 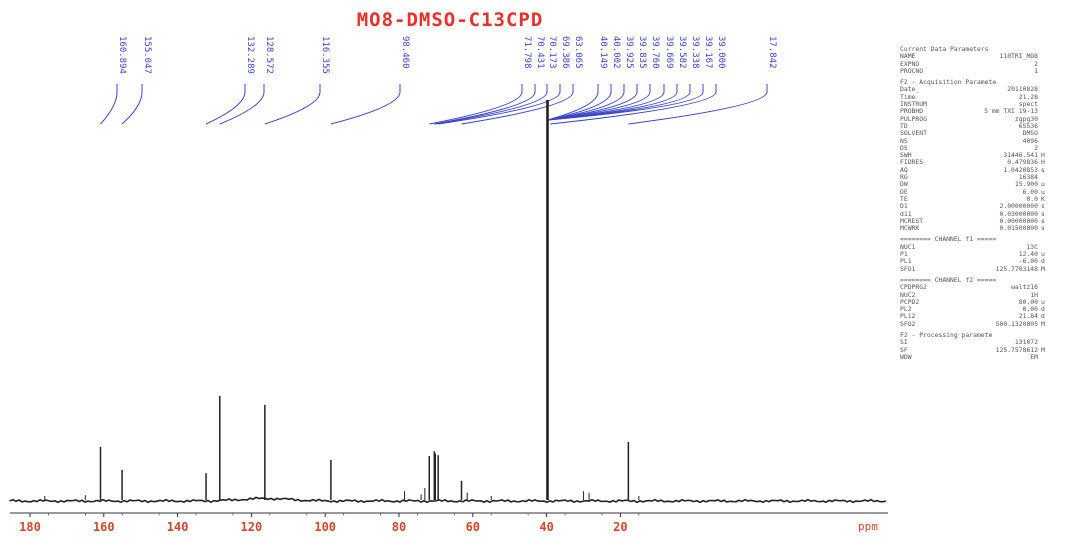 I want to click on x-tick-label-40: 40, so click(x=546, y=527).